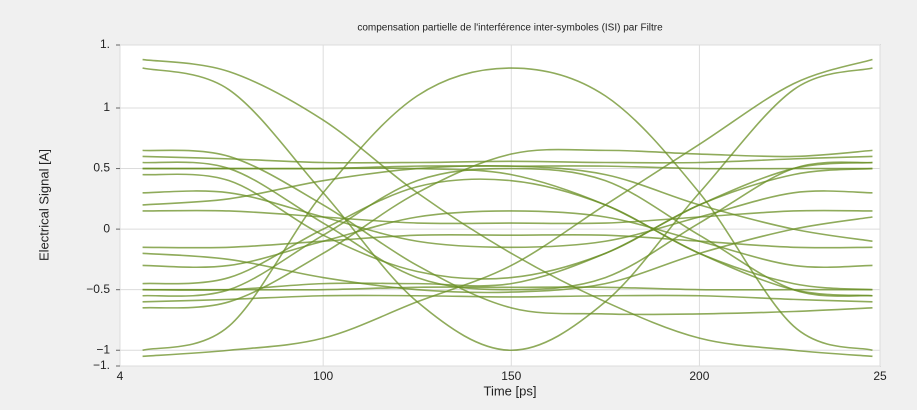 The width and height of the screenshot is (917, 410). I want to click on x-tick-label: 150, so click(511, 376).